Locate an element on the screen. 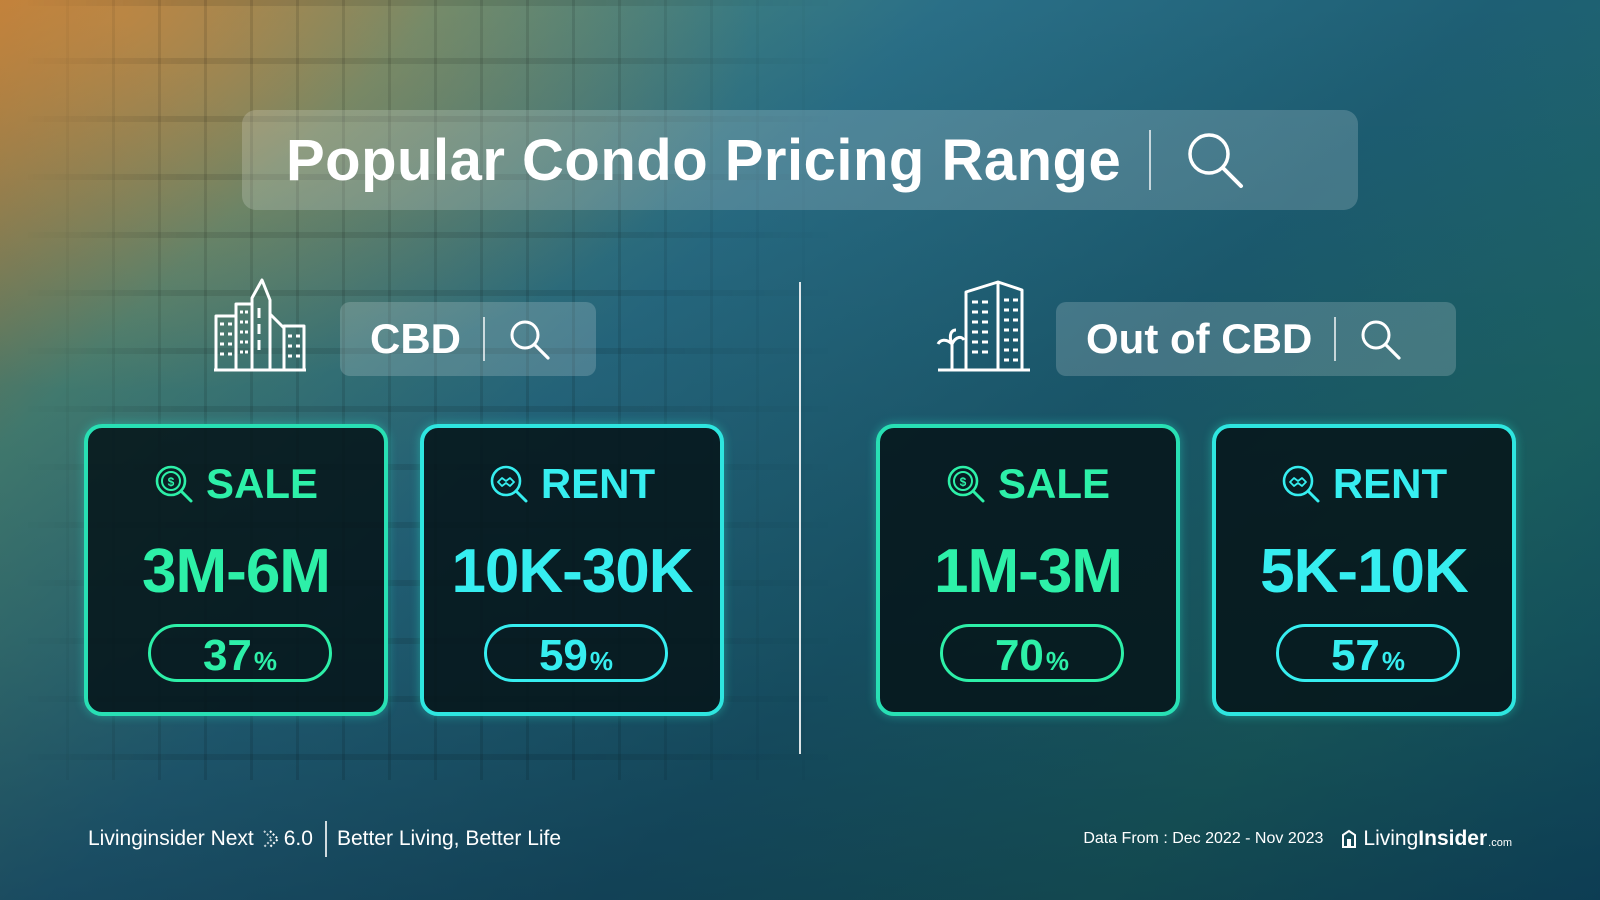  brand-name: Livinginsider Next is located at coordinates (171, 838).